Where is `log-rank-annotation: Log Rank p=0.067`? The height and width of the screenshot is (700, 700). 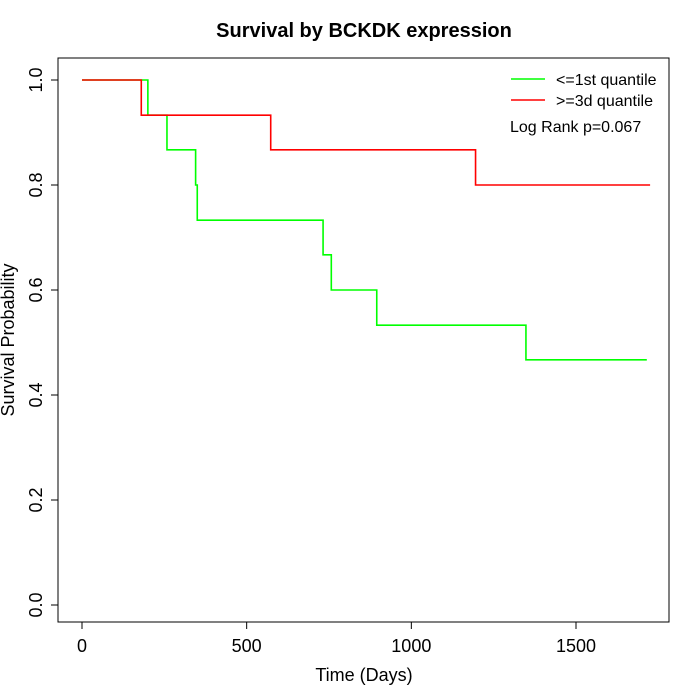
log-rank-annotation: Log Rank p=0.067 is located at coordinates (575, 127).